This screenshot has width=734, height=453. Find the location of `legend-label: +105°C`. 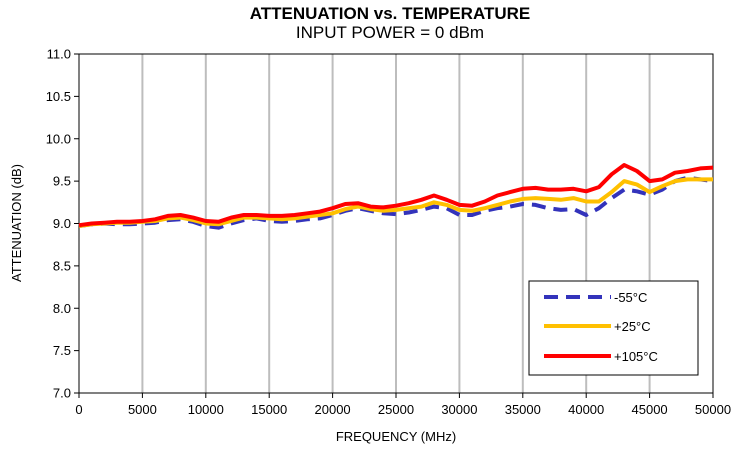

legend-label: +105°C is located at coordinates (636, 356).